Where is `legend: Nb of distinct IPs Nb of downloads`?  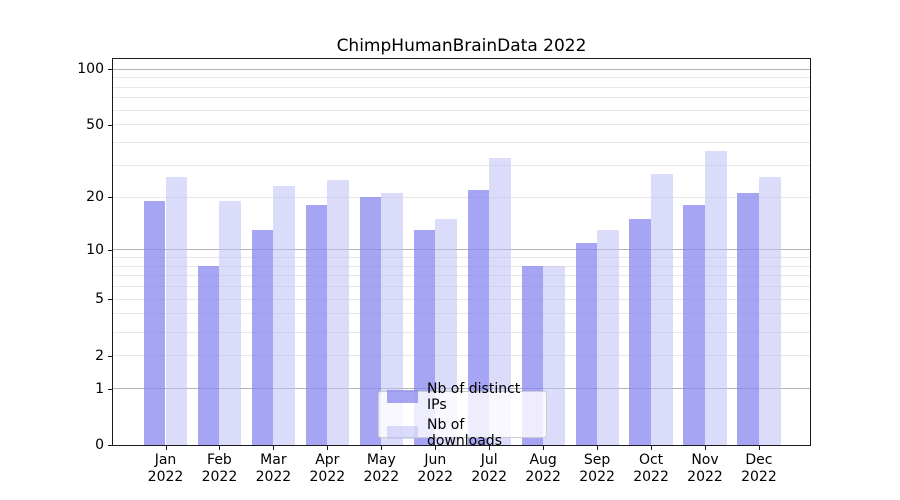 legend: Nb of distinct IPs Nb of downloads is located at coordinates (462, 415).